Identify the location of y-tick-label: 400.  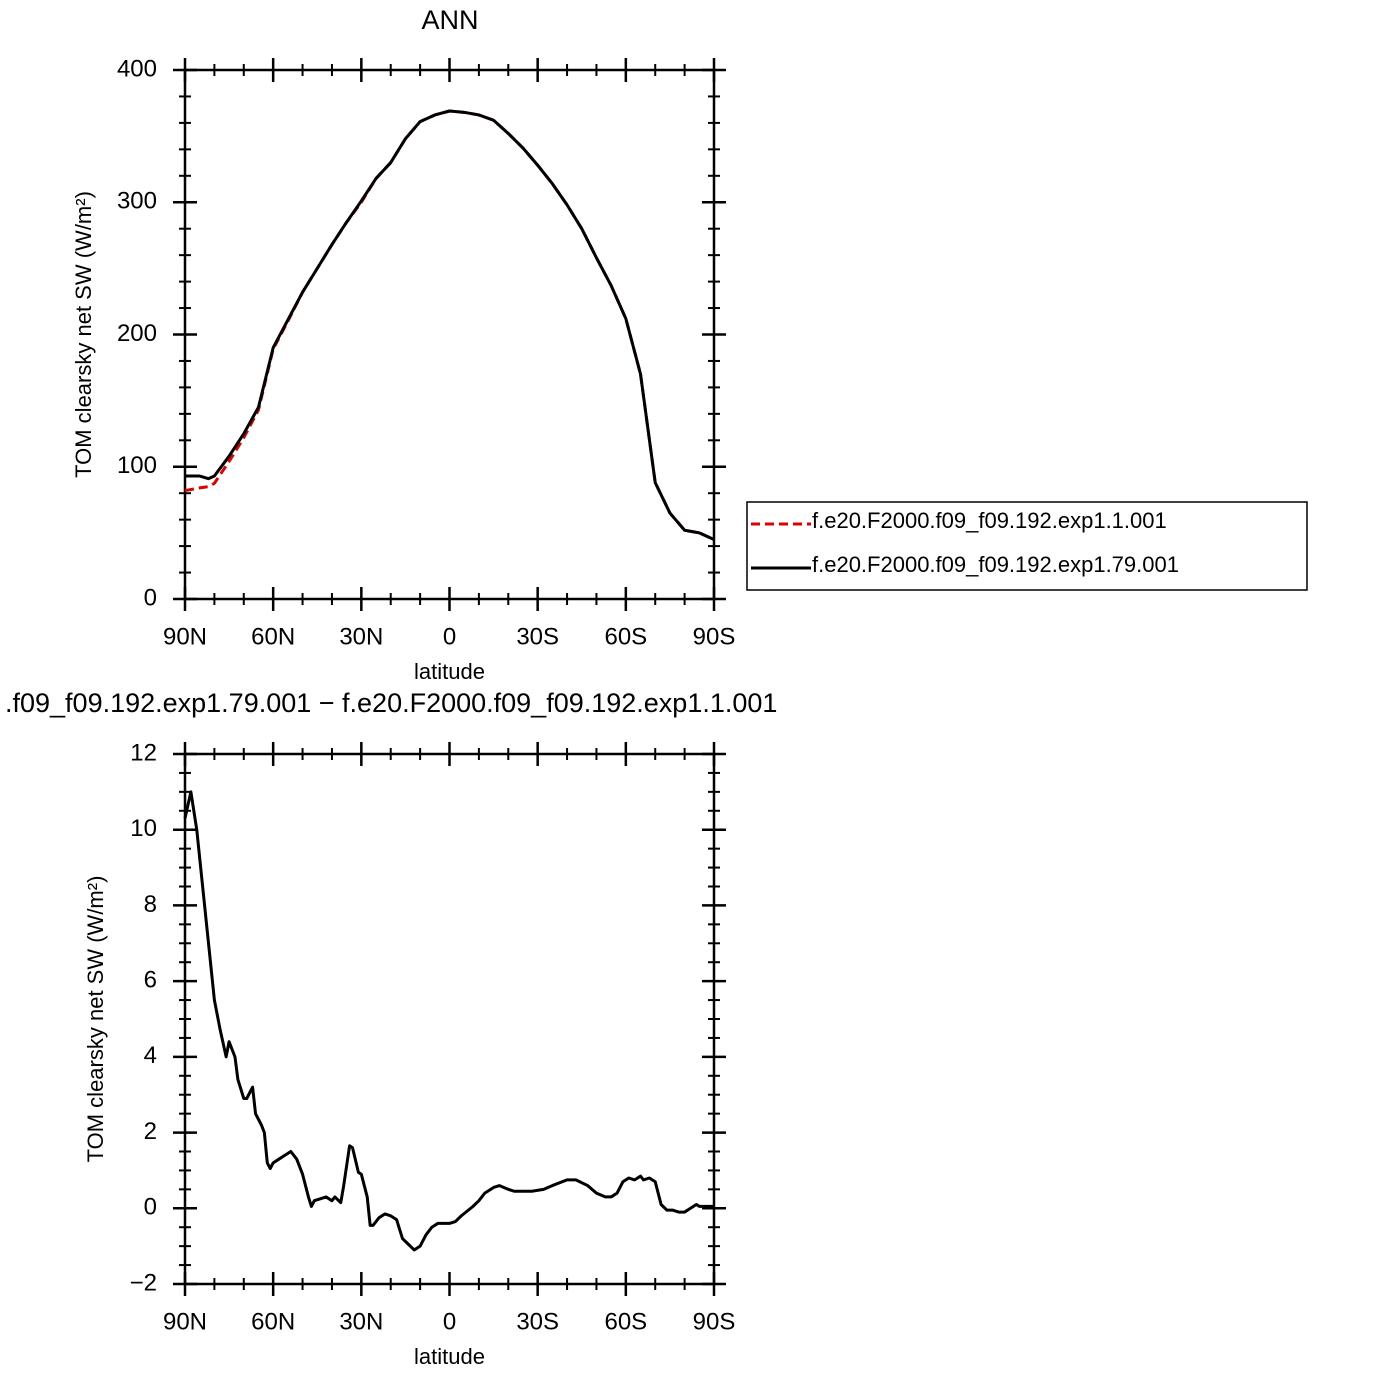
(137, 68).